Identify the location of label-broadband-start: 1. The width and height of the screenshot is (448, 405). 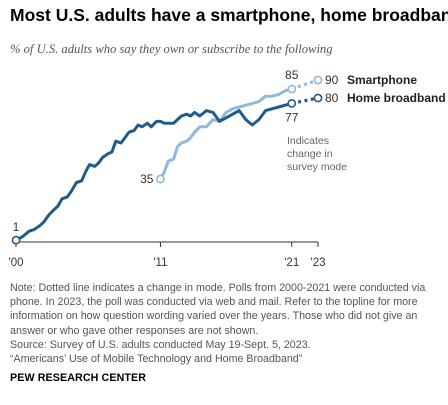
(16, 227).